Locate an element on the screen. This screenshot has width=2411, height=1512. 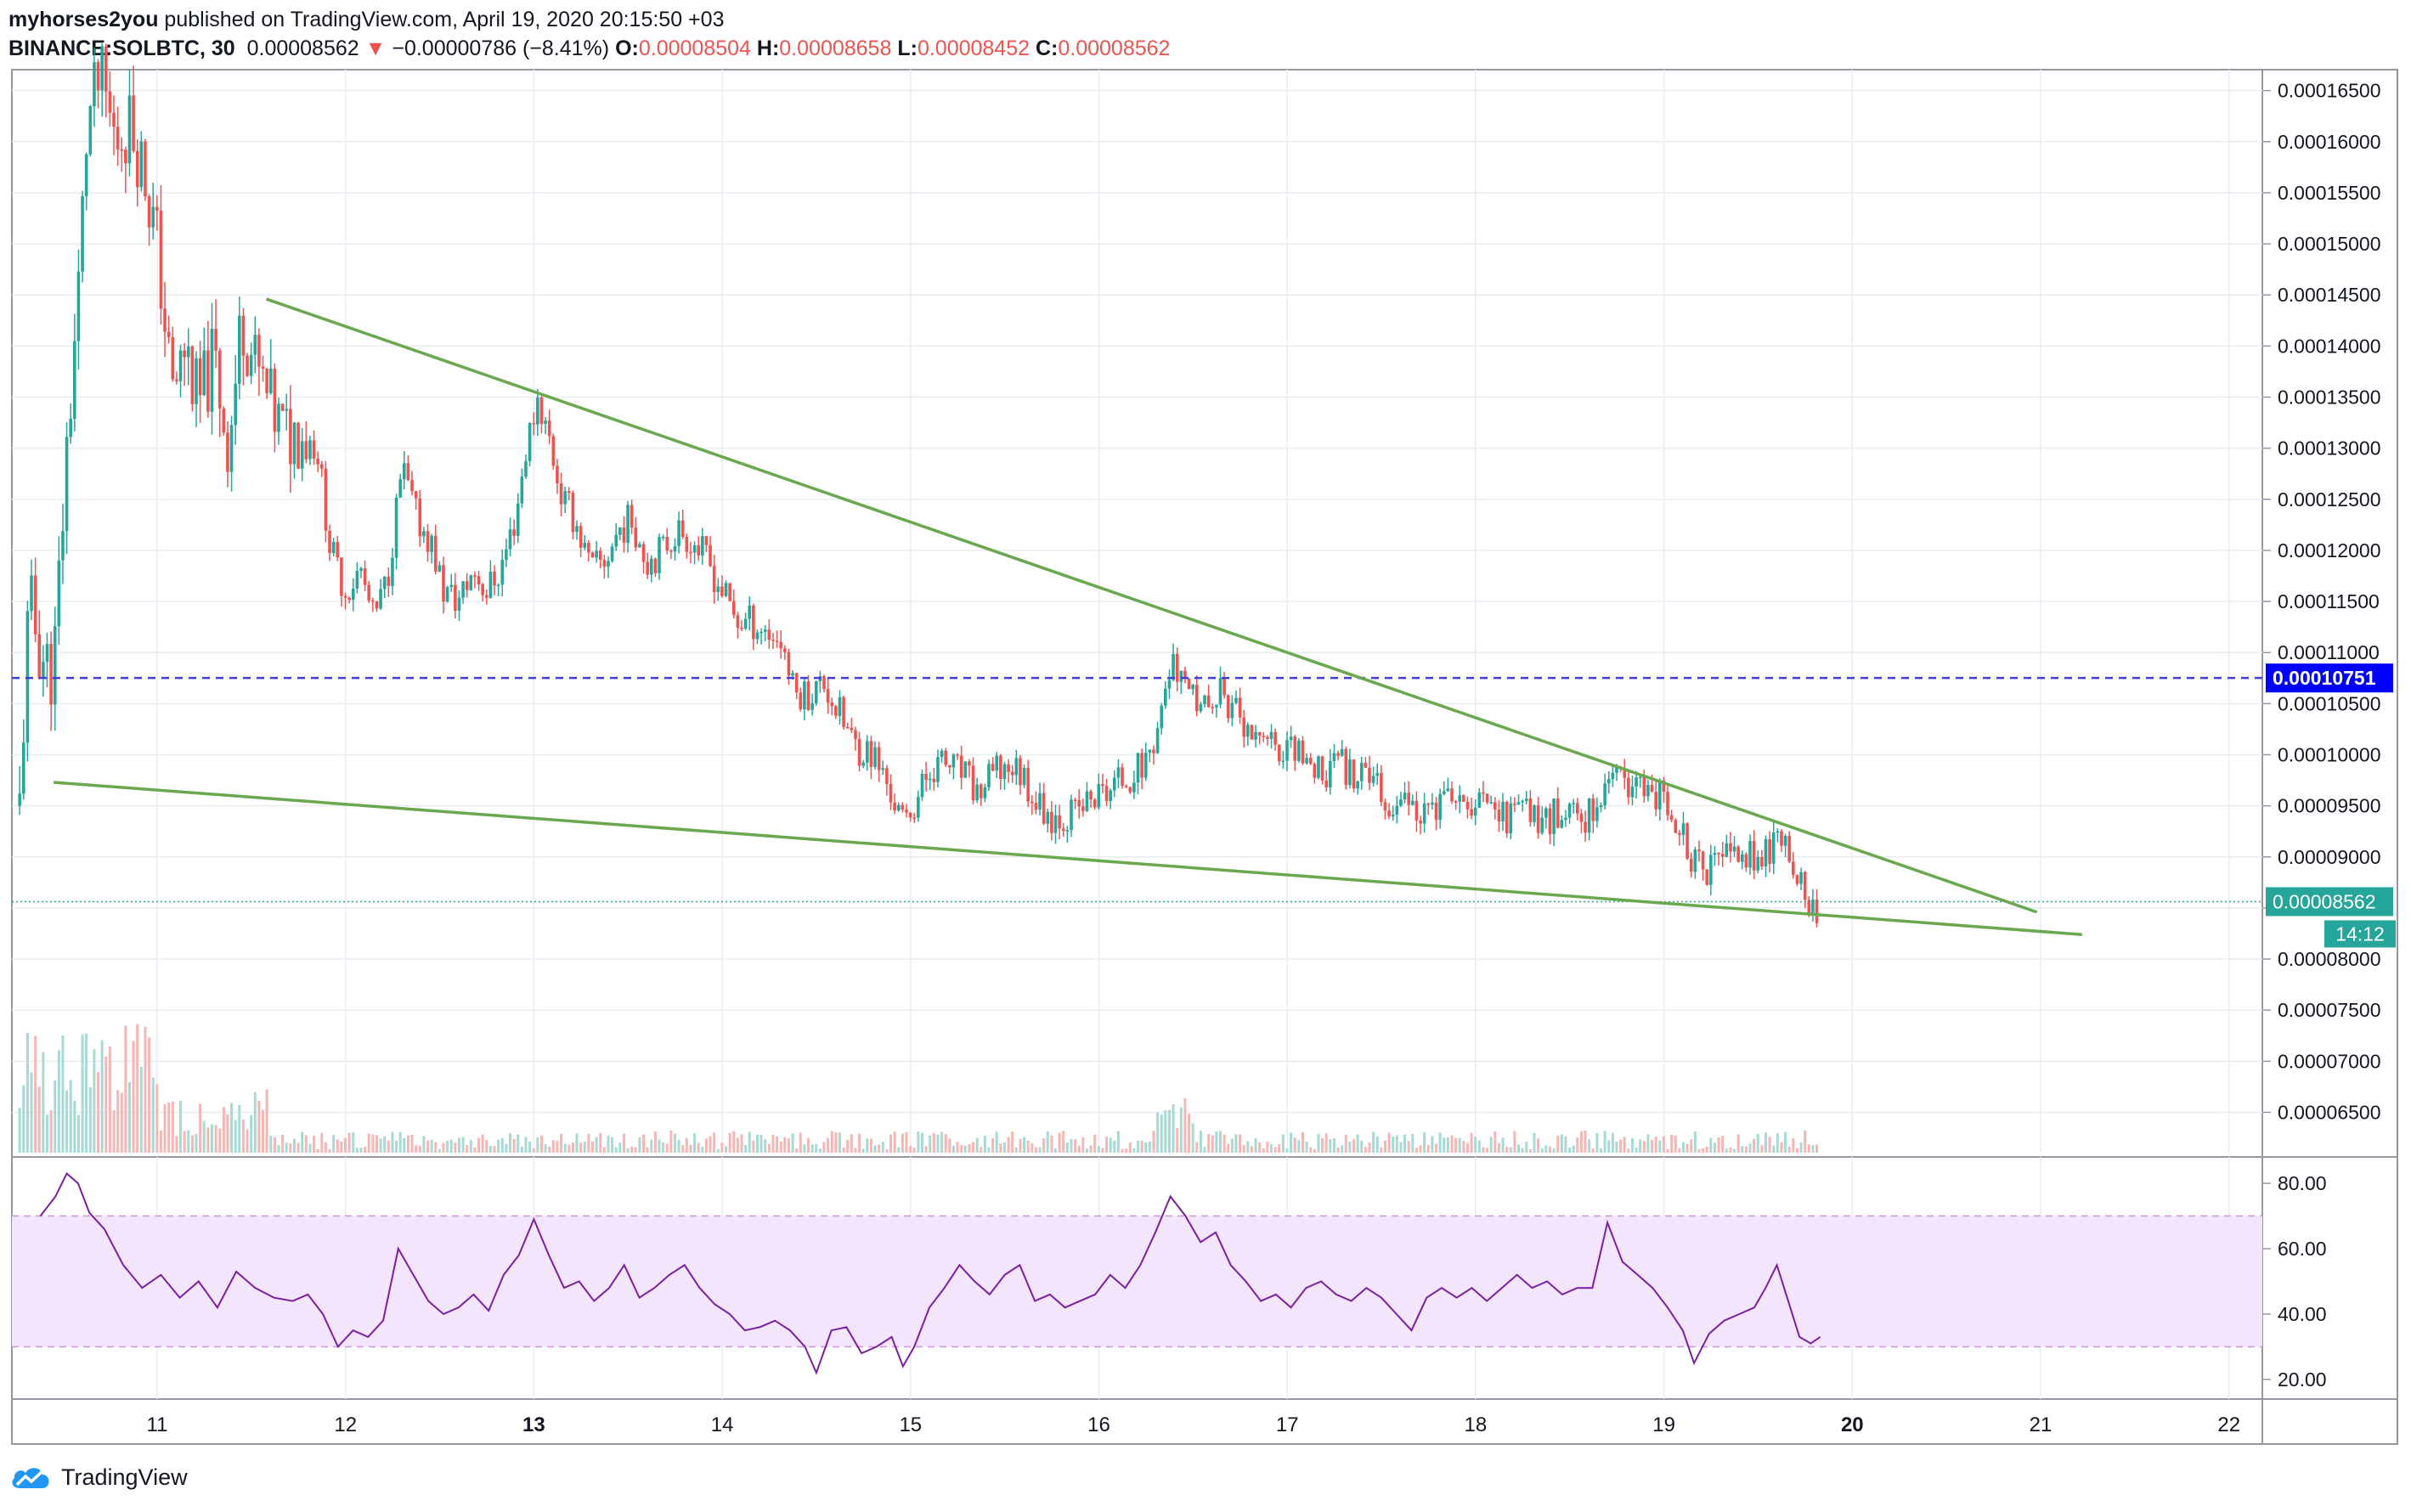
last-price-label-bg is located at coordinates (2329, 902).